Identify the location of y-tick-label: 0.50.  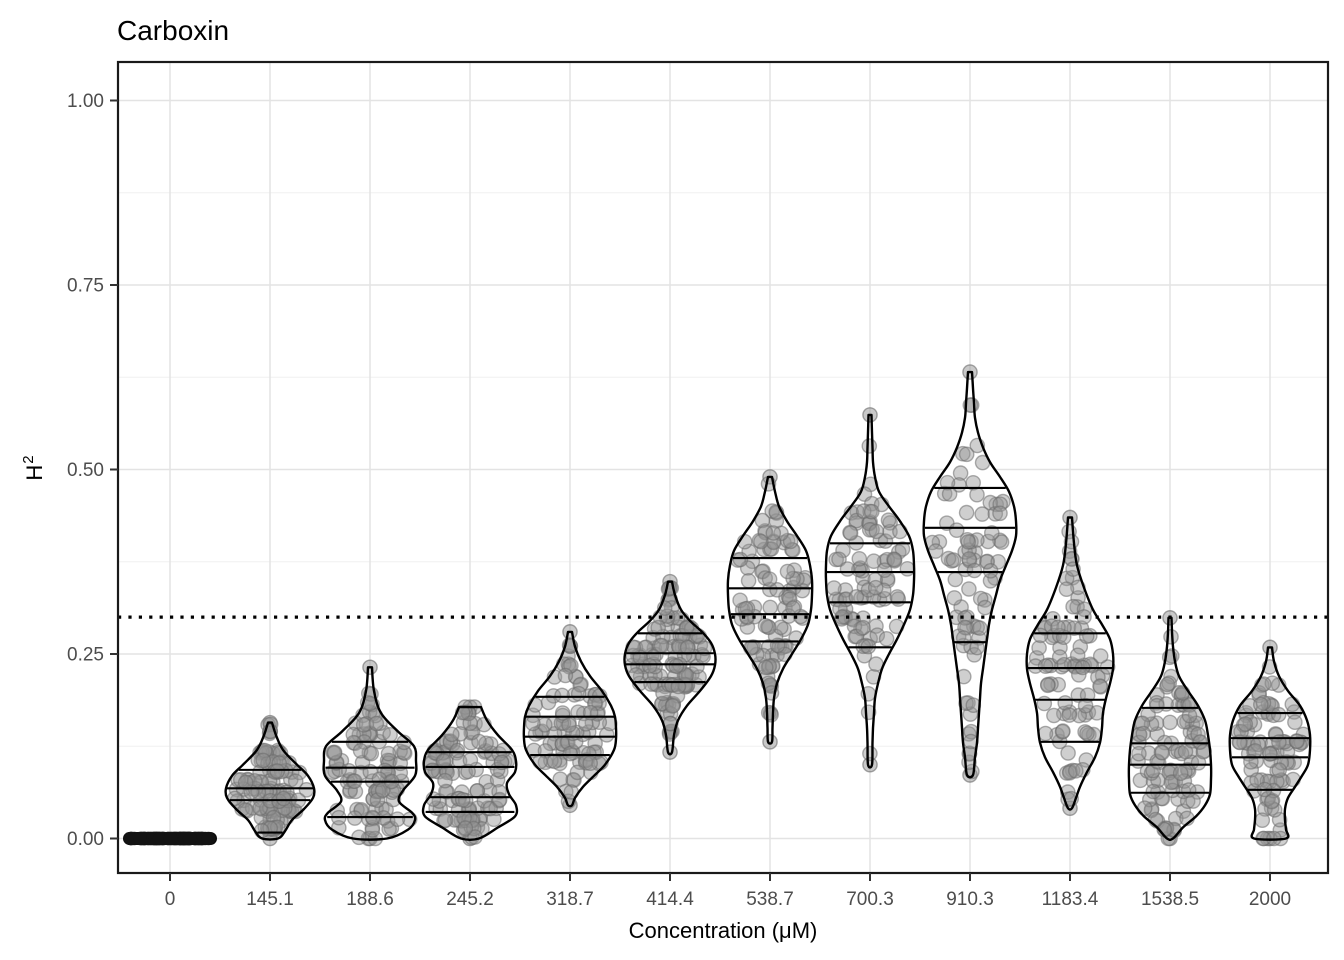
(85, 470).